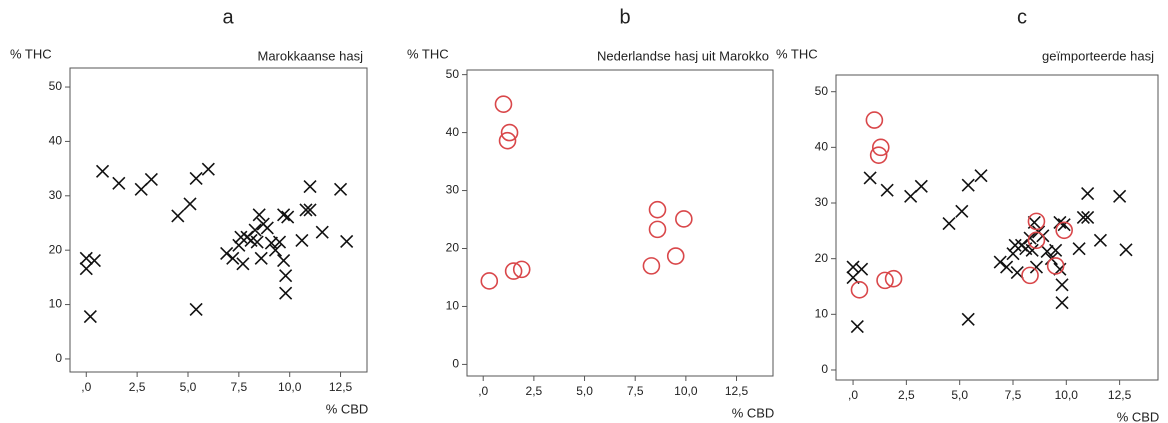 This screenshot has width=1168, height=423. What do you see at coordinates (822, 147) in the screenshot?
I see `y-tick-label: 40` at bounding box center [822, 147].